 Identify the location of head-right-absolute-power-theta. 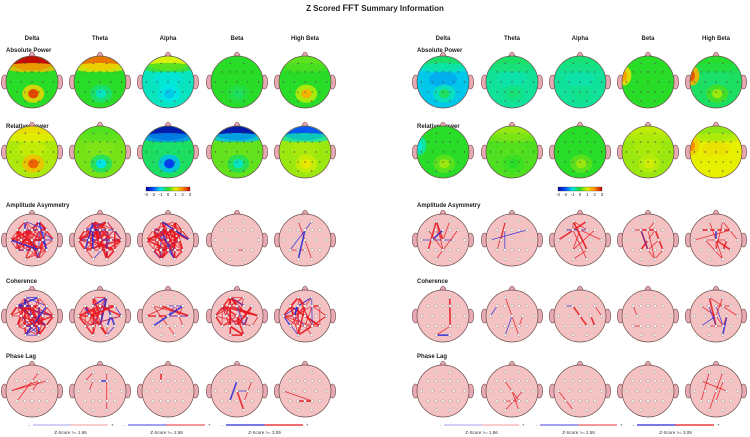
(511, 80).